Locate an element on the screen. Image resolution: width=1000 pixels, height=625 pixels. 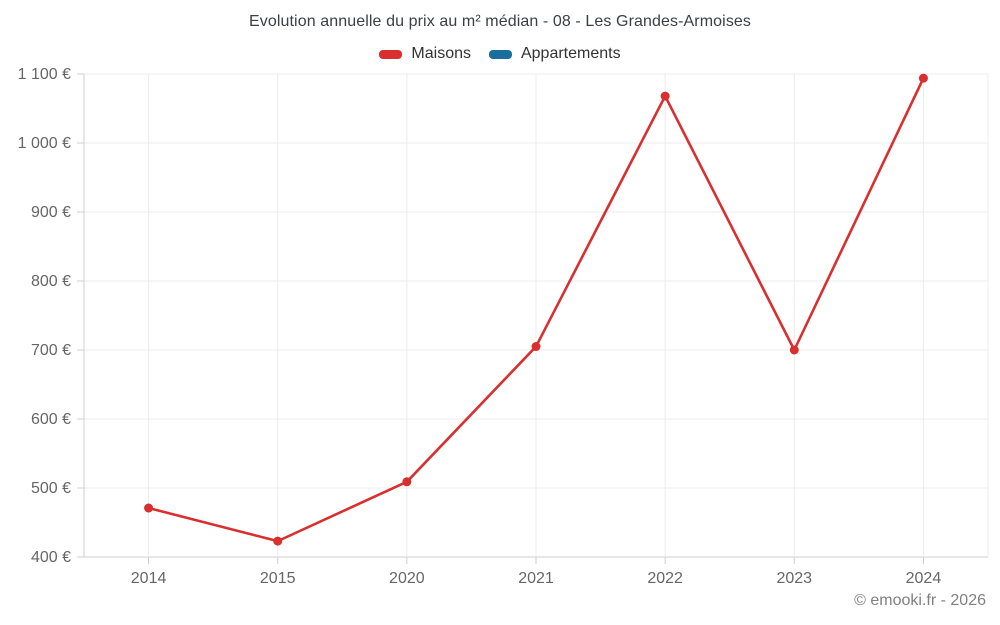
x-tick-label: 2021 is located at coordinates (536, 578).